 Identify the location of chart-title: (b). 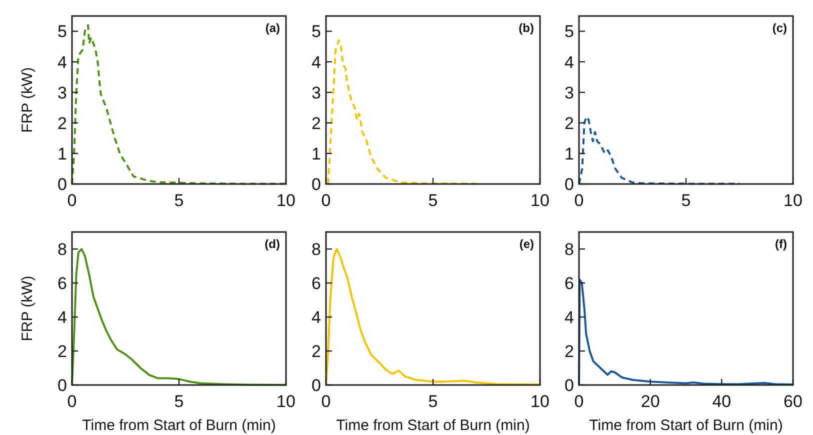
(526, 28).